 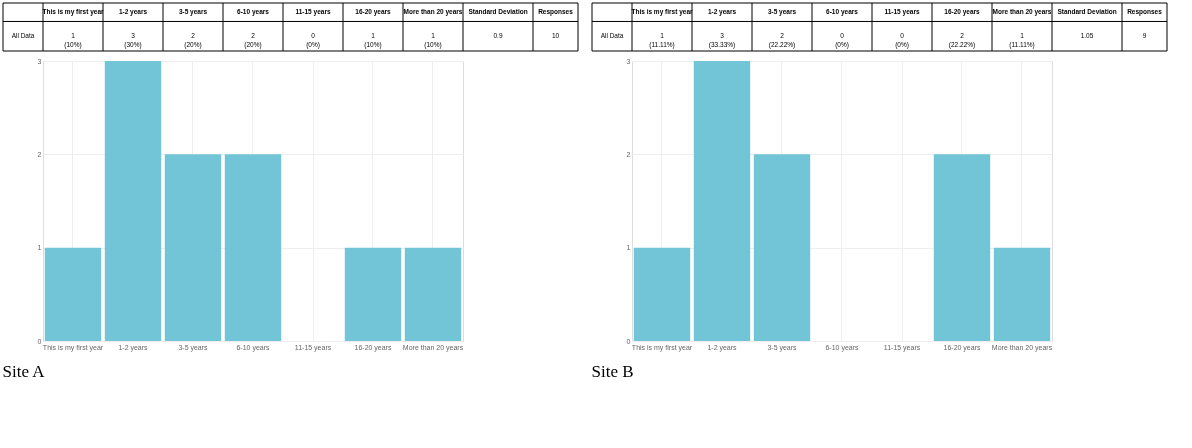 I want to click on text: Site B, so click(x=612, y=371).